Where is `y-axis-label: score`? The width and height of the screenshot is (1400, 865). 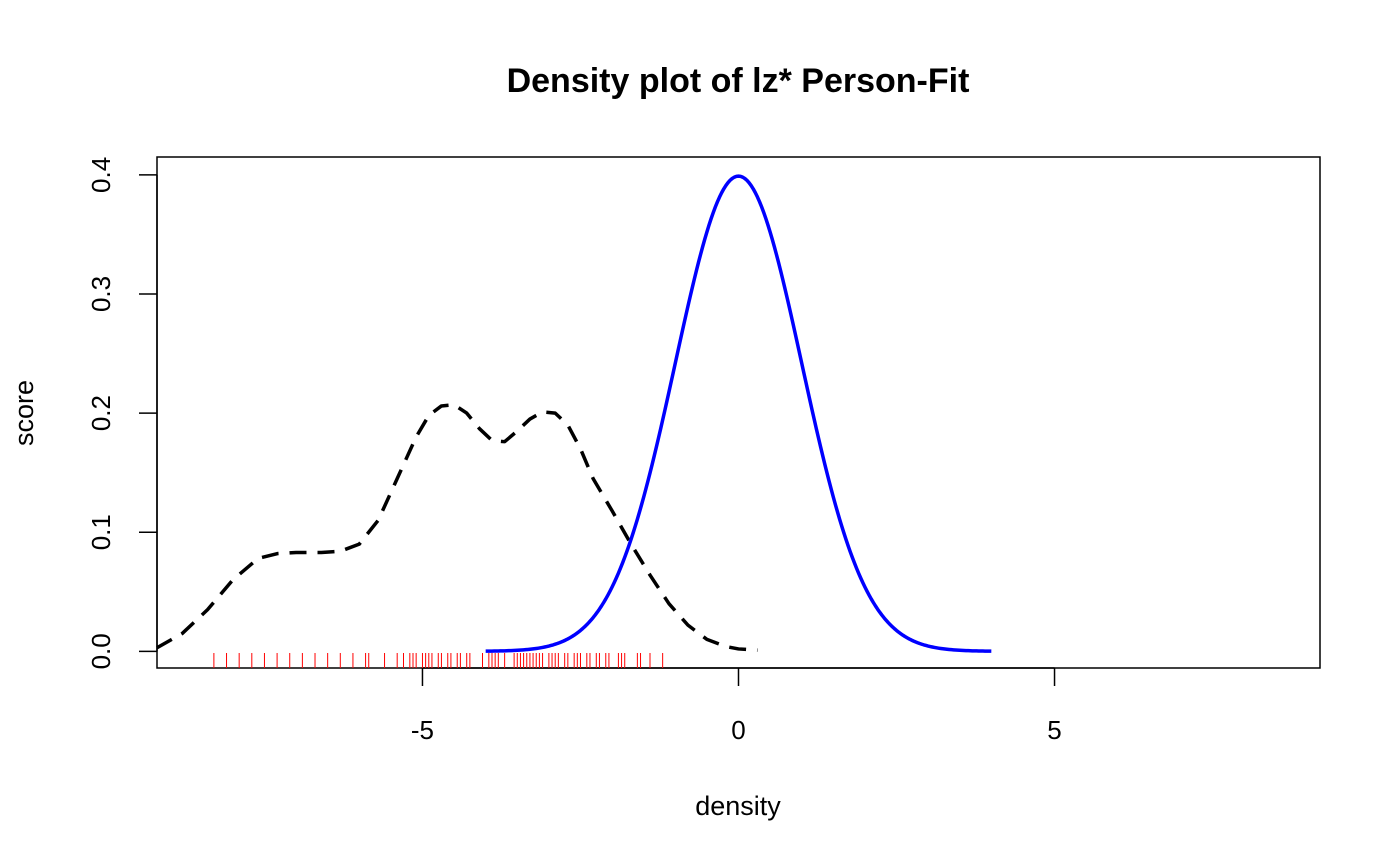
y-axis-label: score is located at coordinates (24, 413).